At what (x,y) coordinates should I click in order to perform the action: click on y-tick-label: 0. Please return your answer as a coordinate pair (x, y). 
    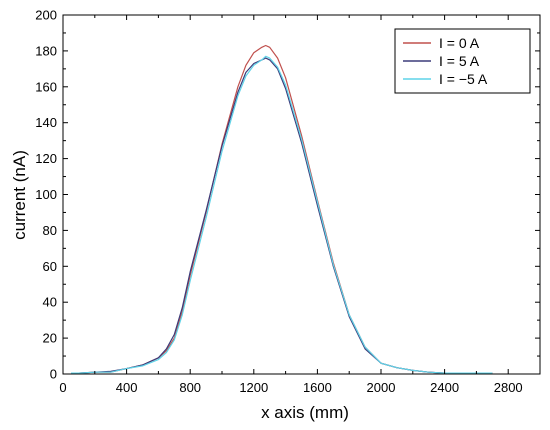
    Looking at the image, I should click on (53, 374).